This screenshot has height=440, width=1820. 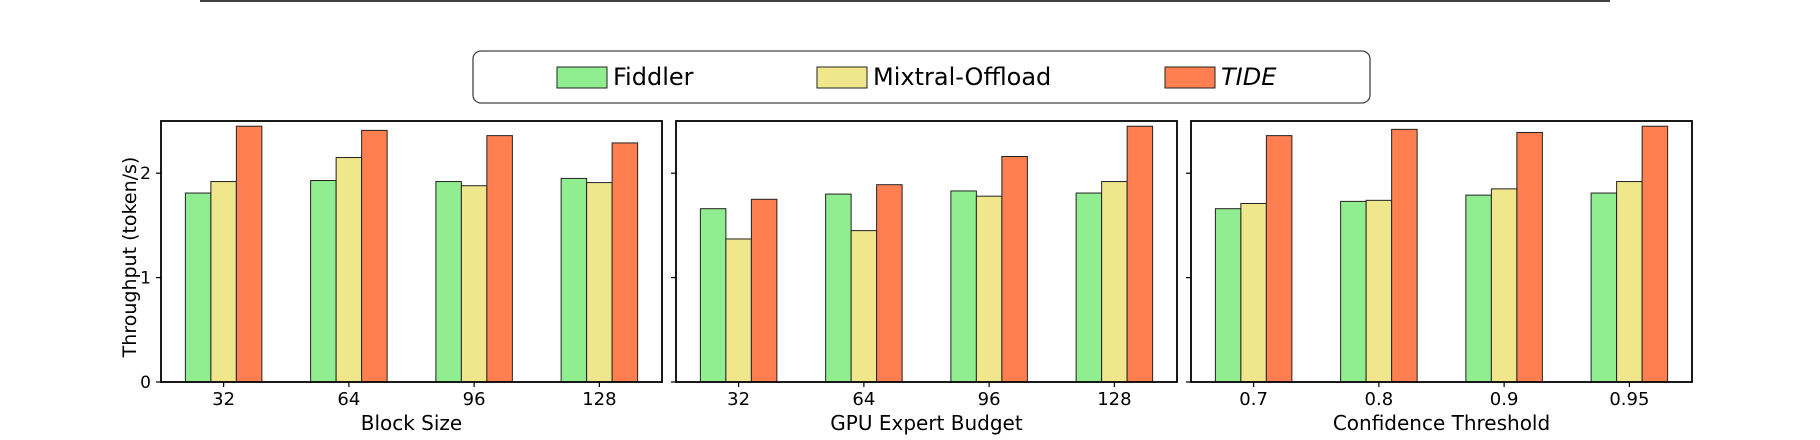 What do you see at coordinates (926, 423) in the screenshot?
I see `x-axis-label: GPU Expert Budget` at bounding box center [926, 423].